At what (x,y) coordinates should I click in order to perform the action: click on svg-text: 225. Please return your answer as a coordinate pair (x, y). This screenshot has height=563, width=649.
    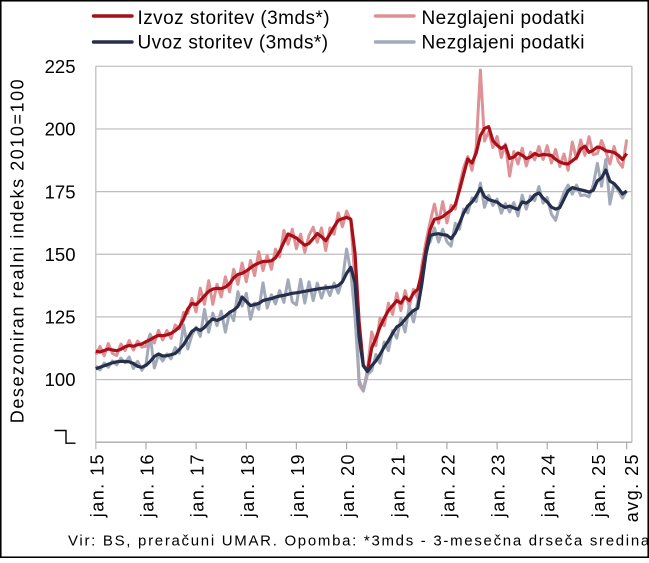
    Looking at the image, I should click on (60, 66).